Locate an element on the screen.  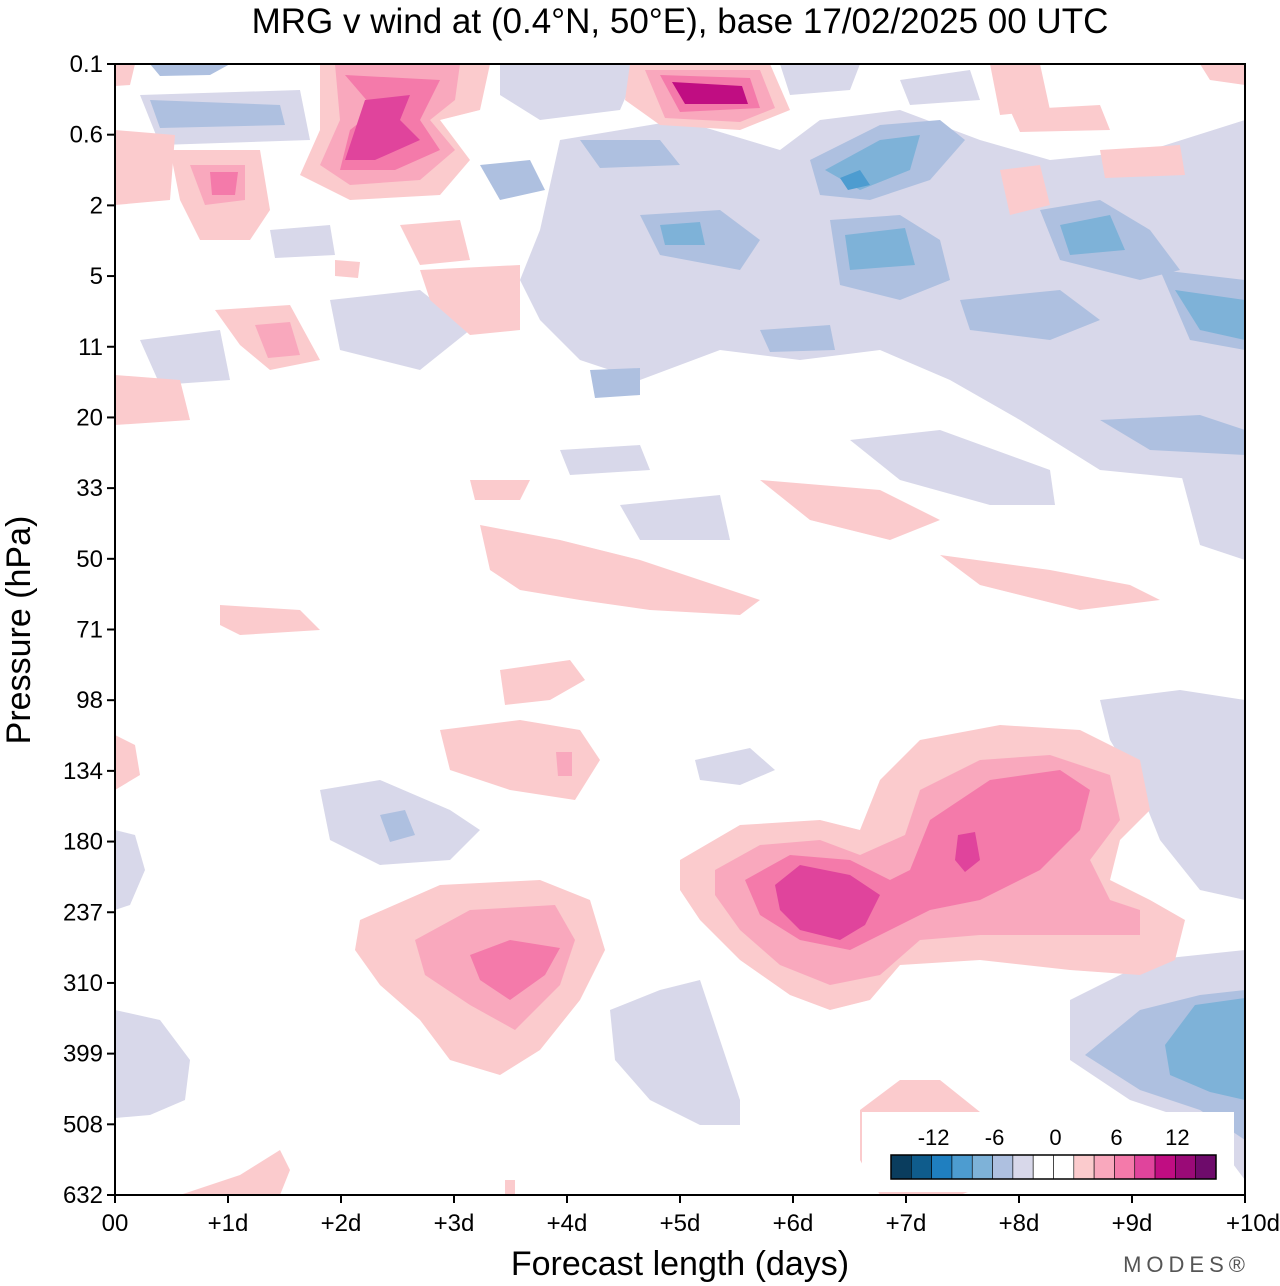
colorbar-label: 6 is located at coordinates (1116, 1137).